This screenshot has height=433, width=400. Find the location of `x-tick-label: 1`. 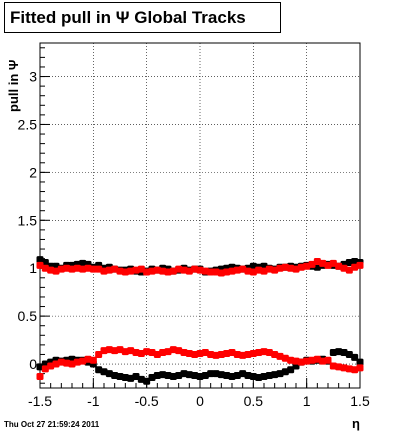

x-tick-label: 1 is located at coordinates (307, 401).